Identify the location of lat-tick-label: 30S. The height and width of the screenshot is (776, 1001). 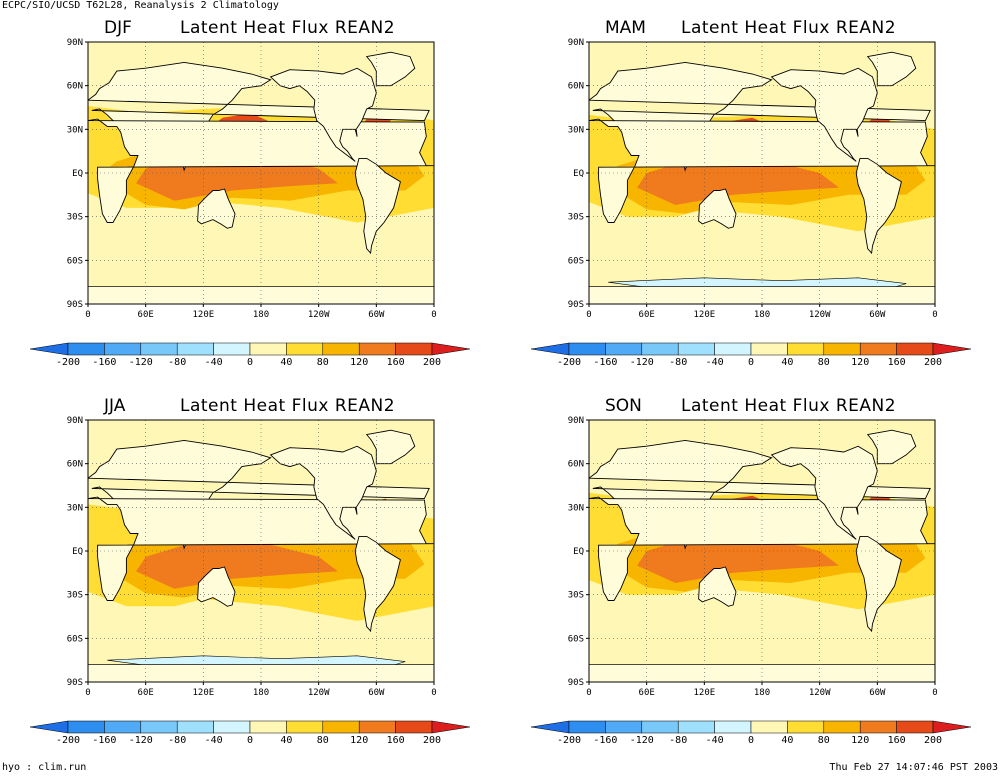
(75, 218).